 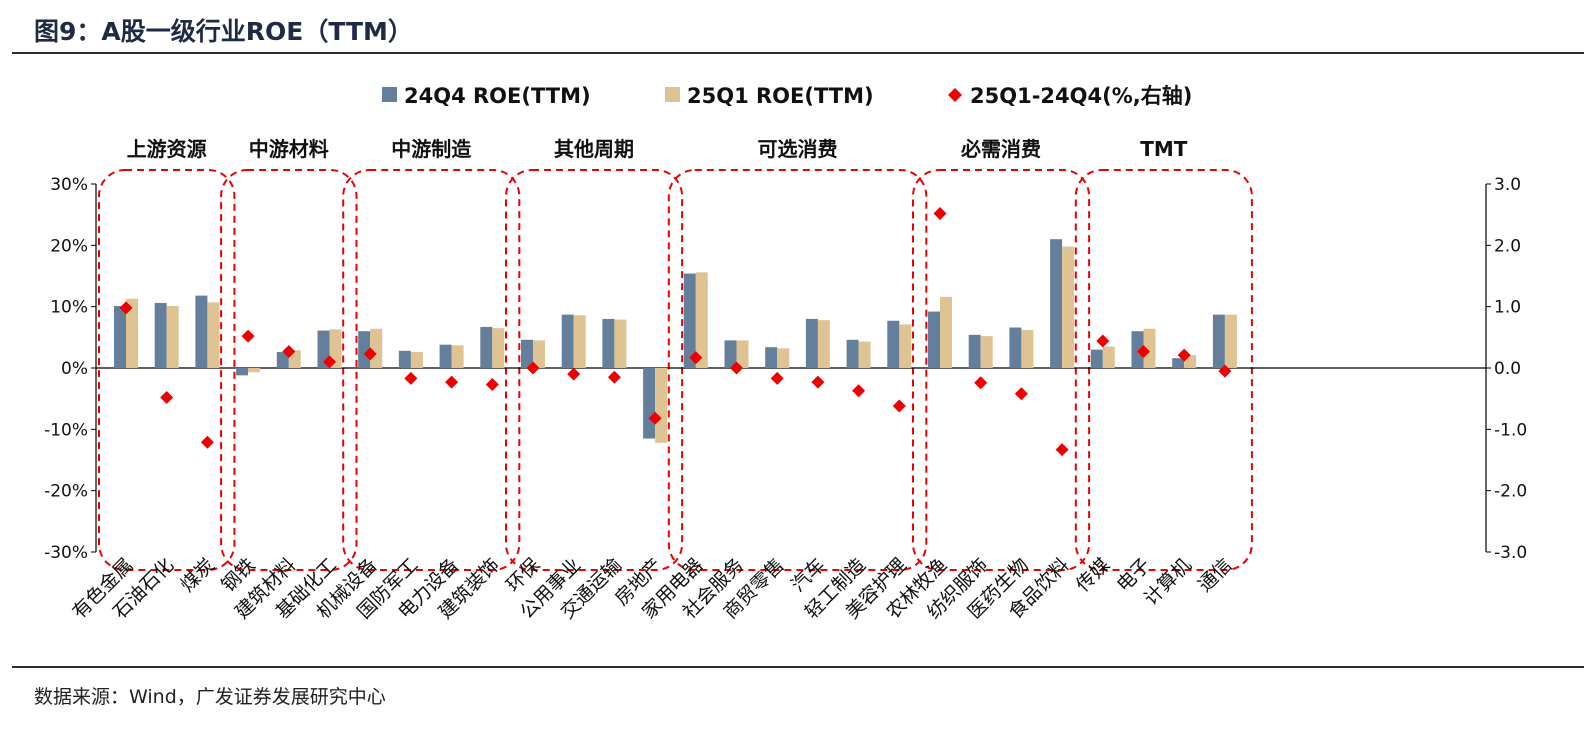 What do you see at coordinates (210, 697) in the screenshot?
I see `source-note: 数据来源：Wind，广发证券发展研究中心` at bounding box center [210, 697].